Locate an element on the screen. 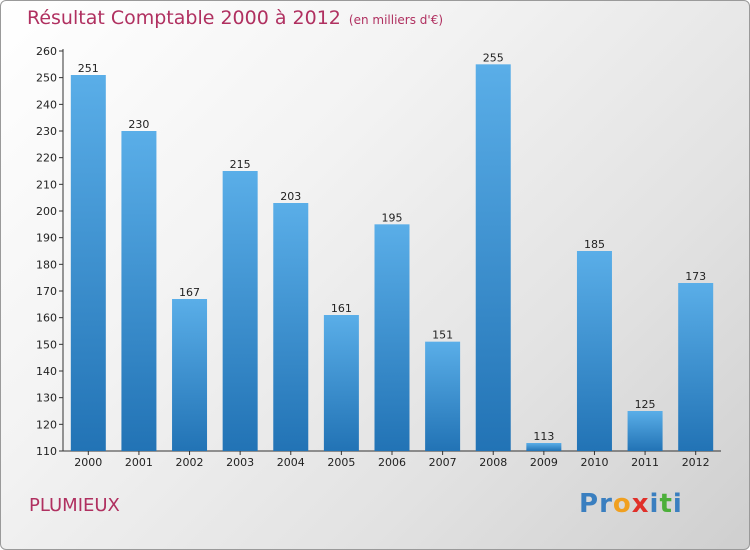  bar-2005 is located at coordinates (341, 383).